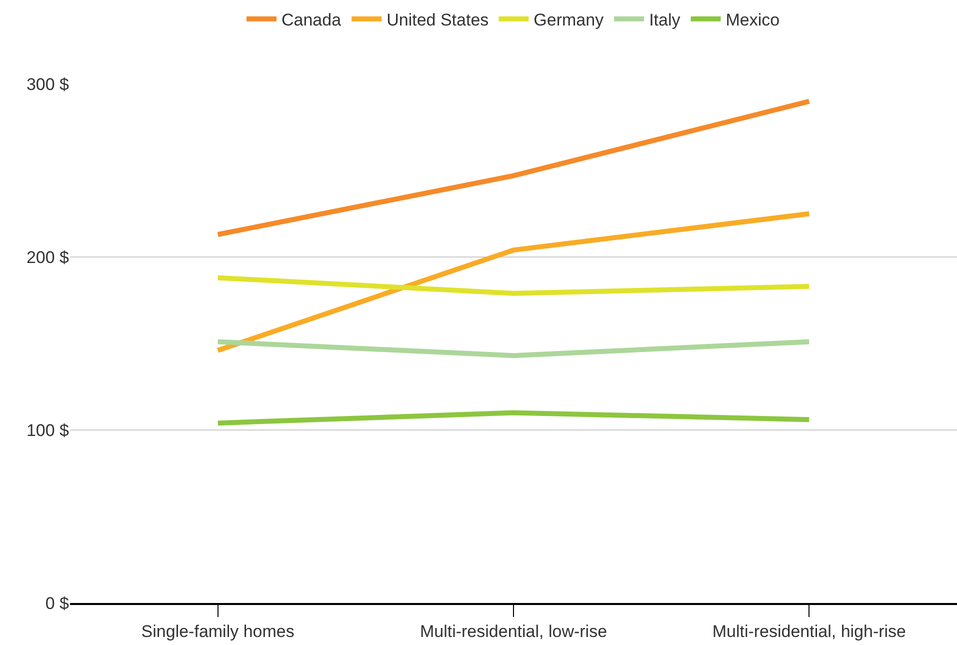  What do you see at coordinates (57, 603) in the screenshot?
I see `y-tick-label: 0 $` at bounding box center [57, 603].